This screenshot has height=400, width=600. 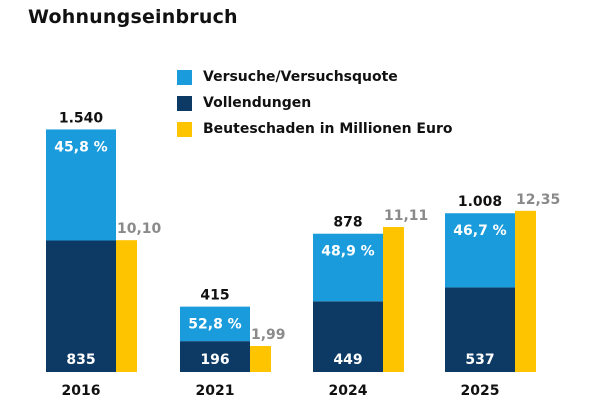 What do you see at coordinates (480, 202) in the screenshot?
I see `total-label: 1.008` at bounding box center [480, 202].